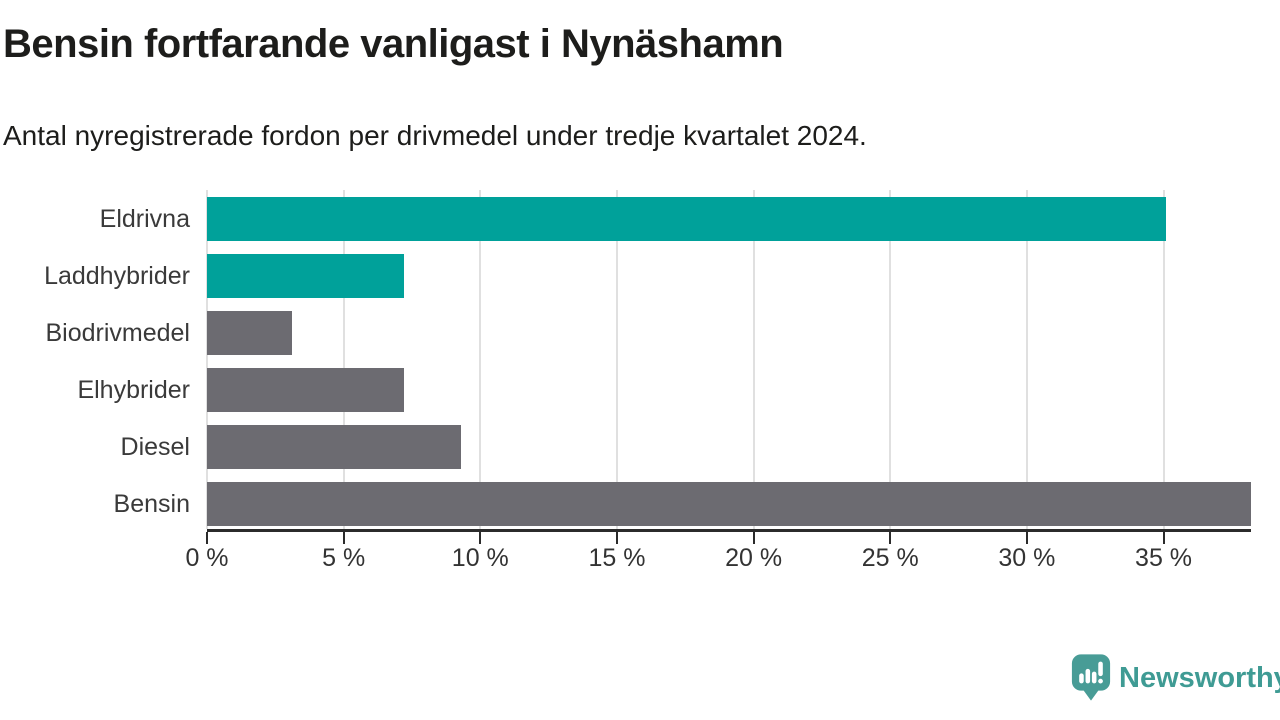 The image size is (1280, 720). I want to click on category-label: Elhybrider, so click(133, 390).